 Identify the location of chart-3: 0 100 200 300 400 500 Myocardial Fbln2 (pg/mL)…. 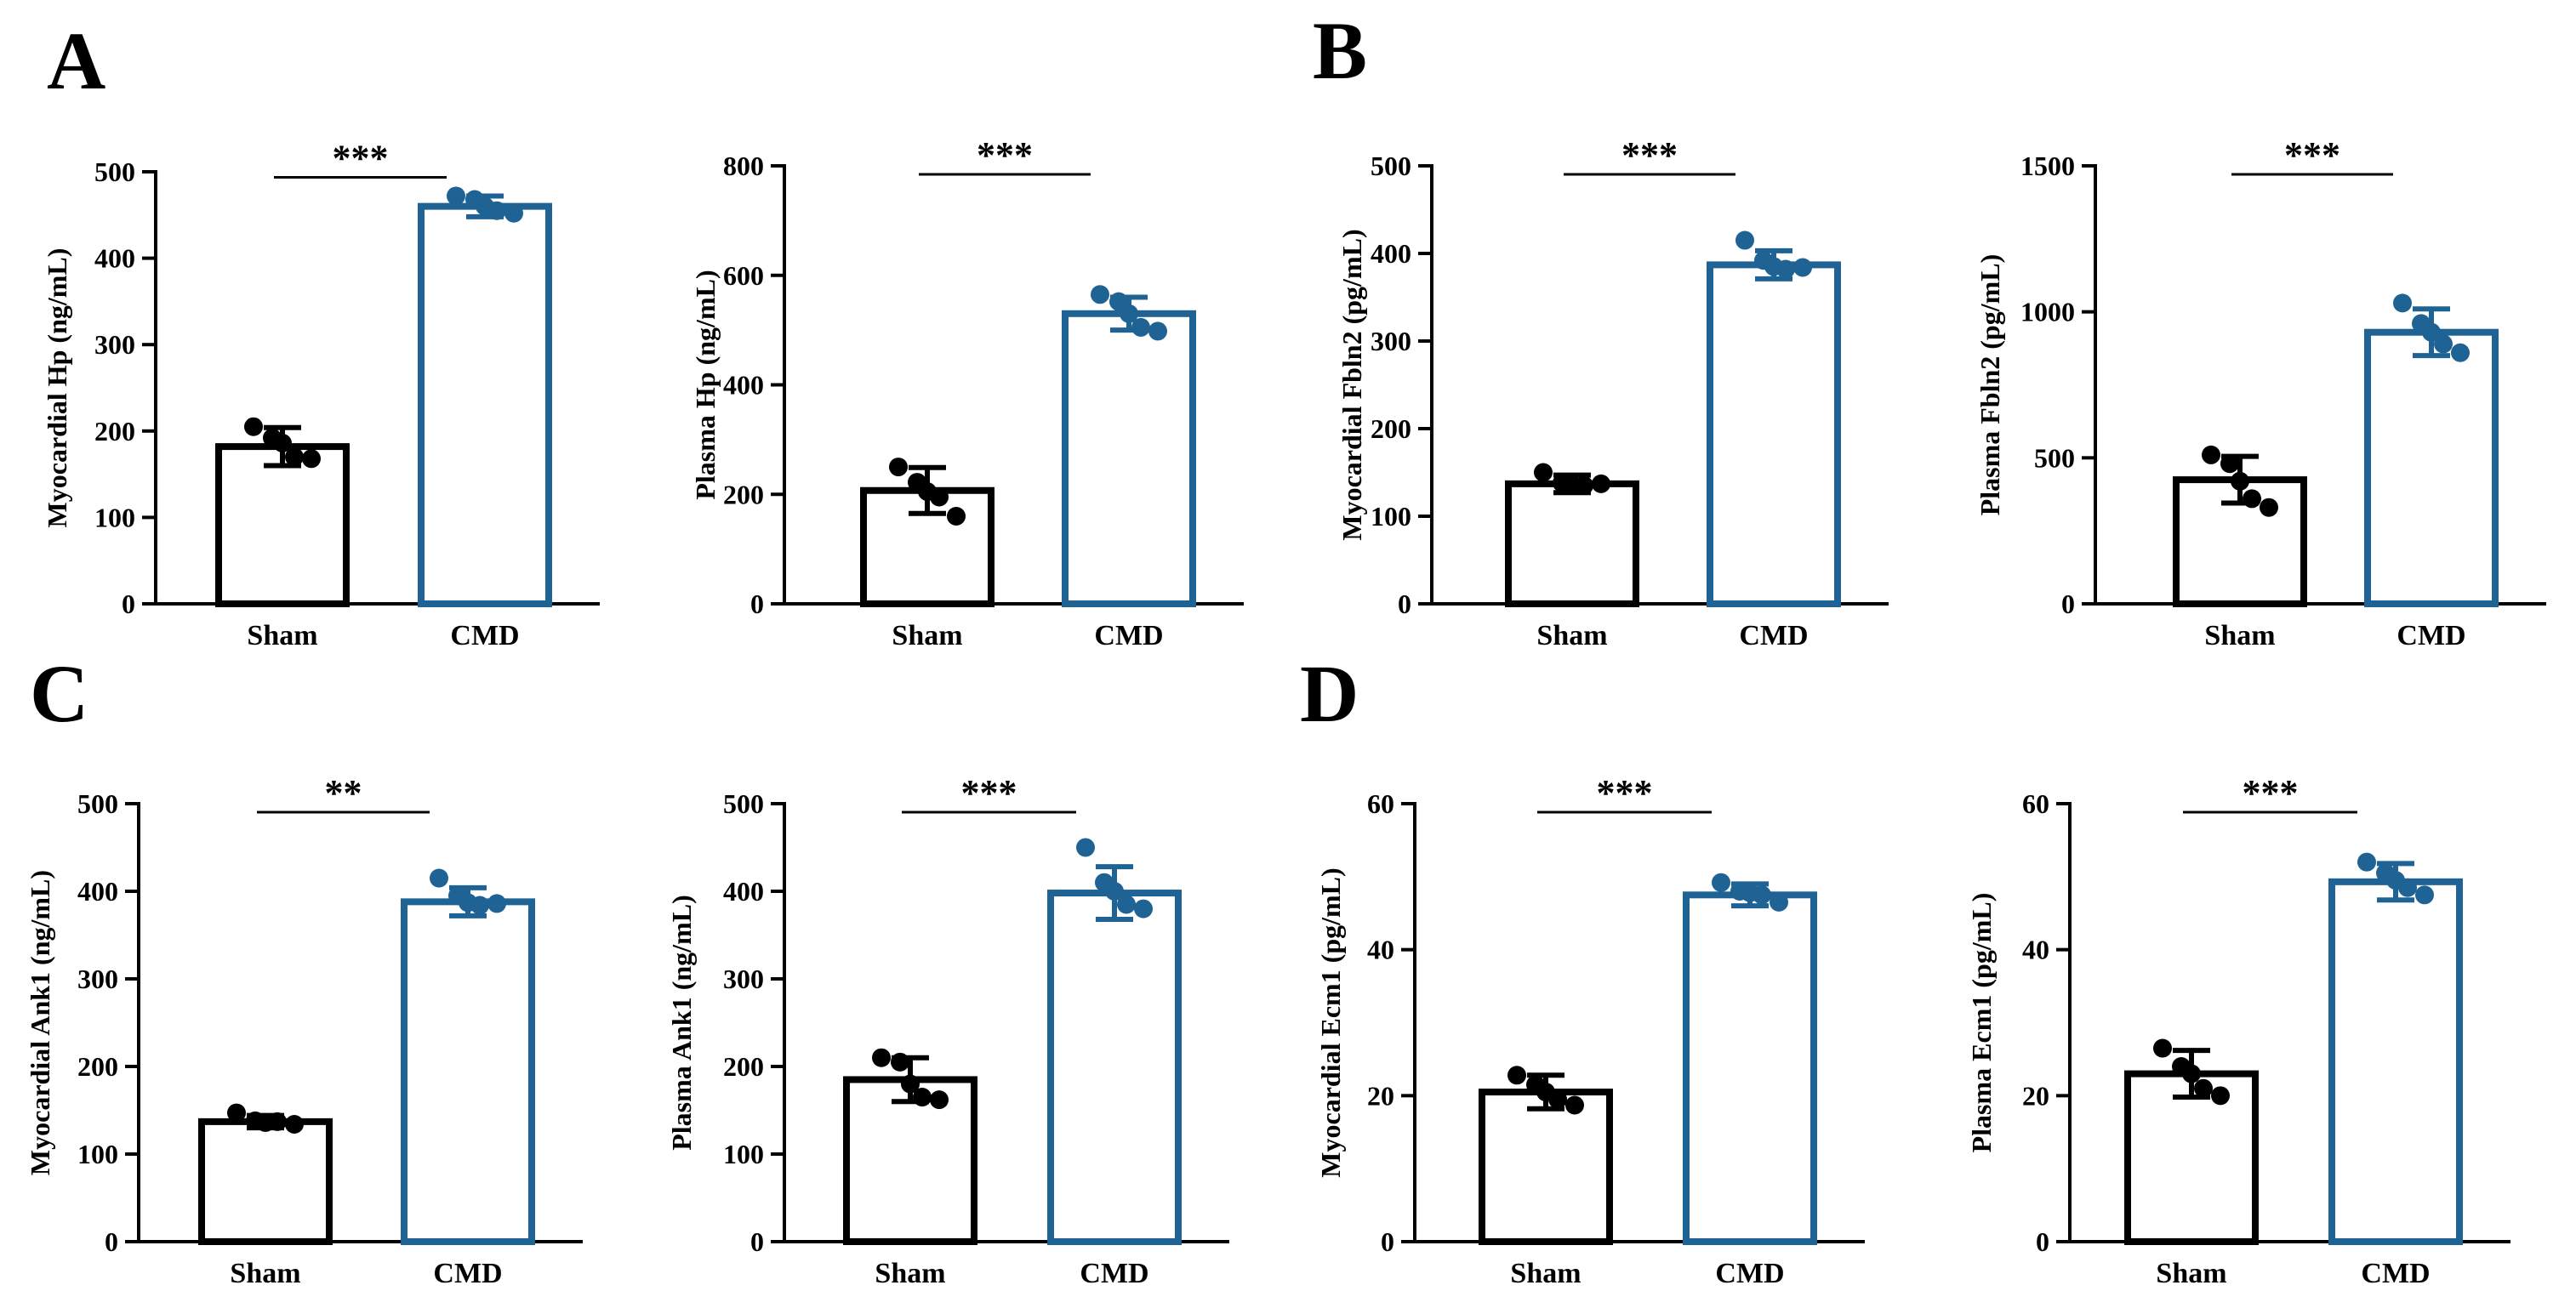
(1612, 392).